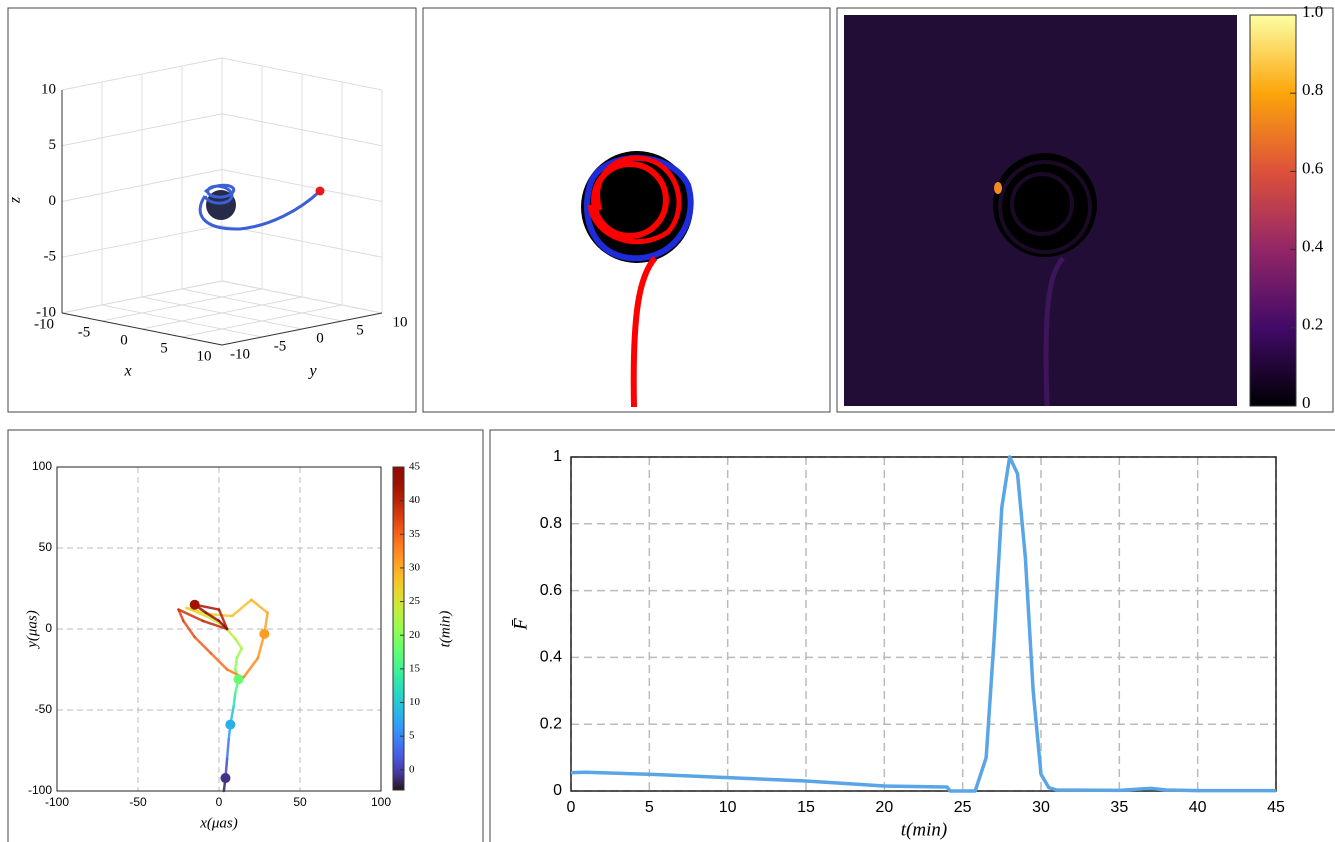  Describe the element at coordinates (415, 702) in the screenshot. I see `colorbar-tick-label: 10` at that location.